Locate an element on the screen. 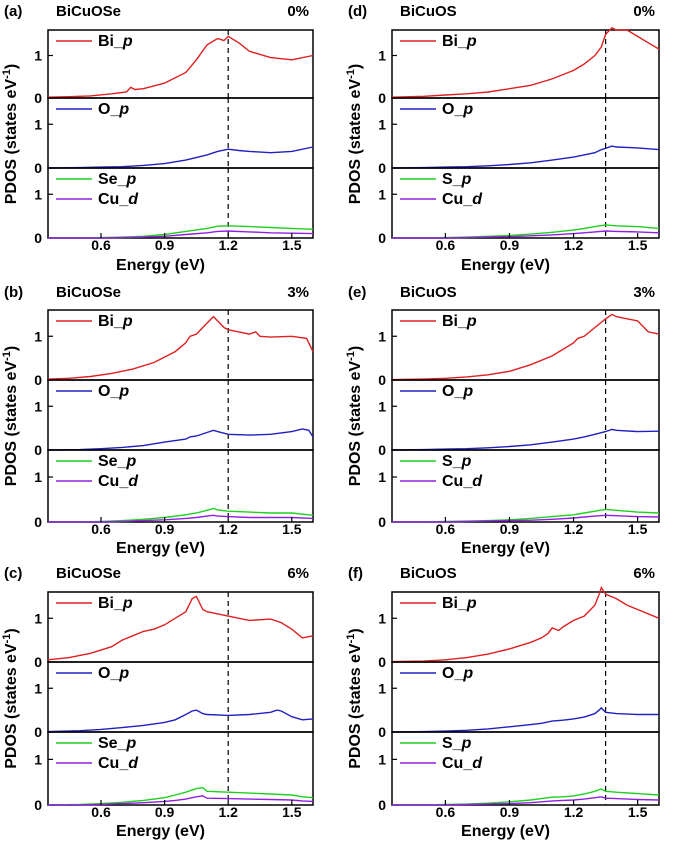 The width and height of the screenshot is (684, 850). panel-letter: (a) is located at coordinates (13, 11).